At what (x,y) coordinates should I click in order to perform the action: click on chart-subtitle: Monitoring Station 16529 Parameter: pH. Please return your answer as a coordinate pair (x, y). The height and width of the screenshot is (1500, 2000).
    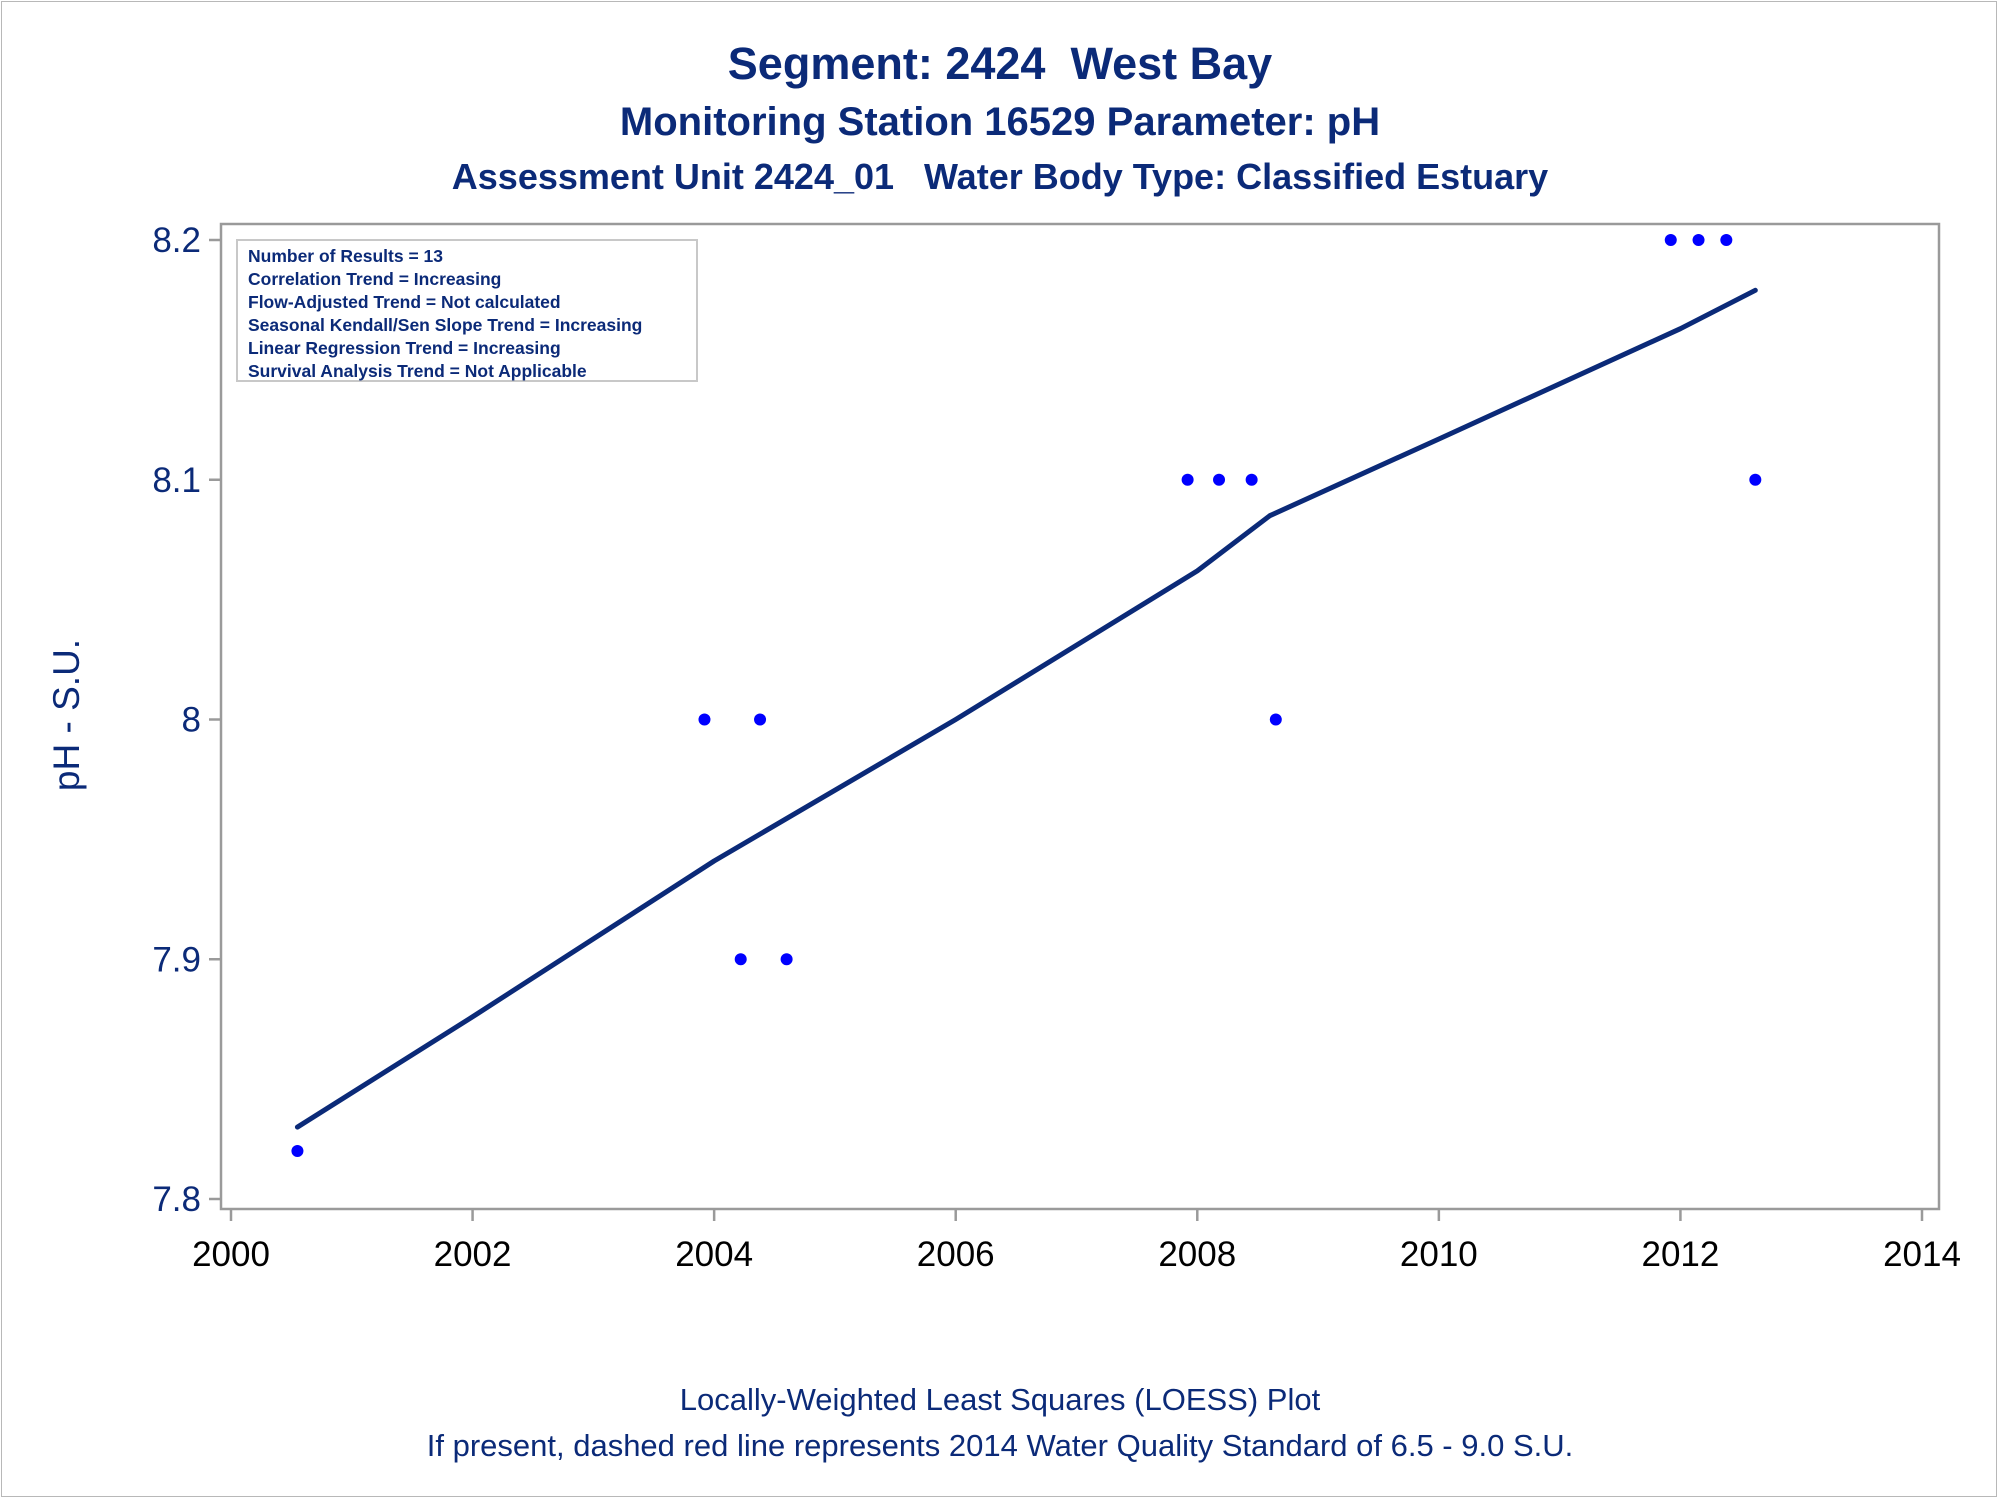
    Looking at the image, I should click on (1000, 122).